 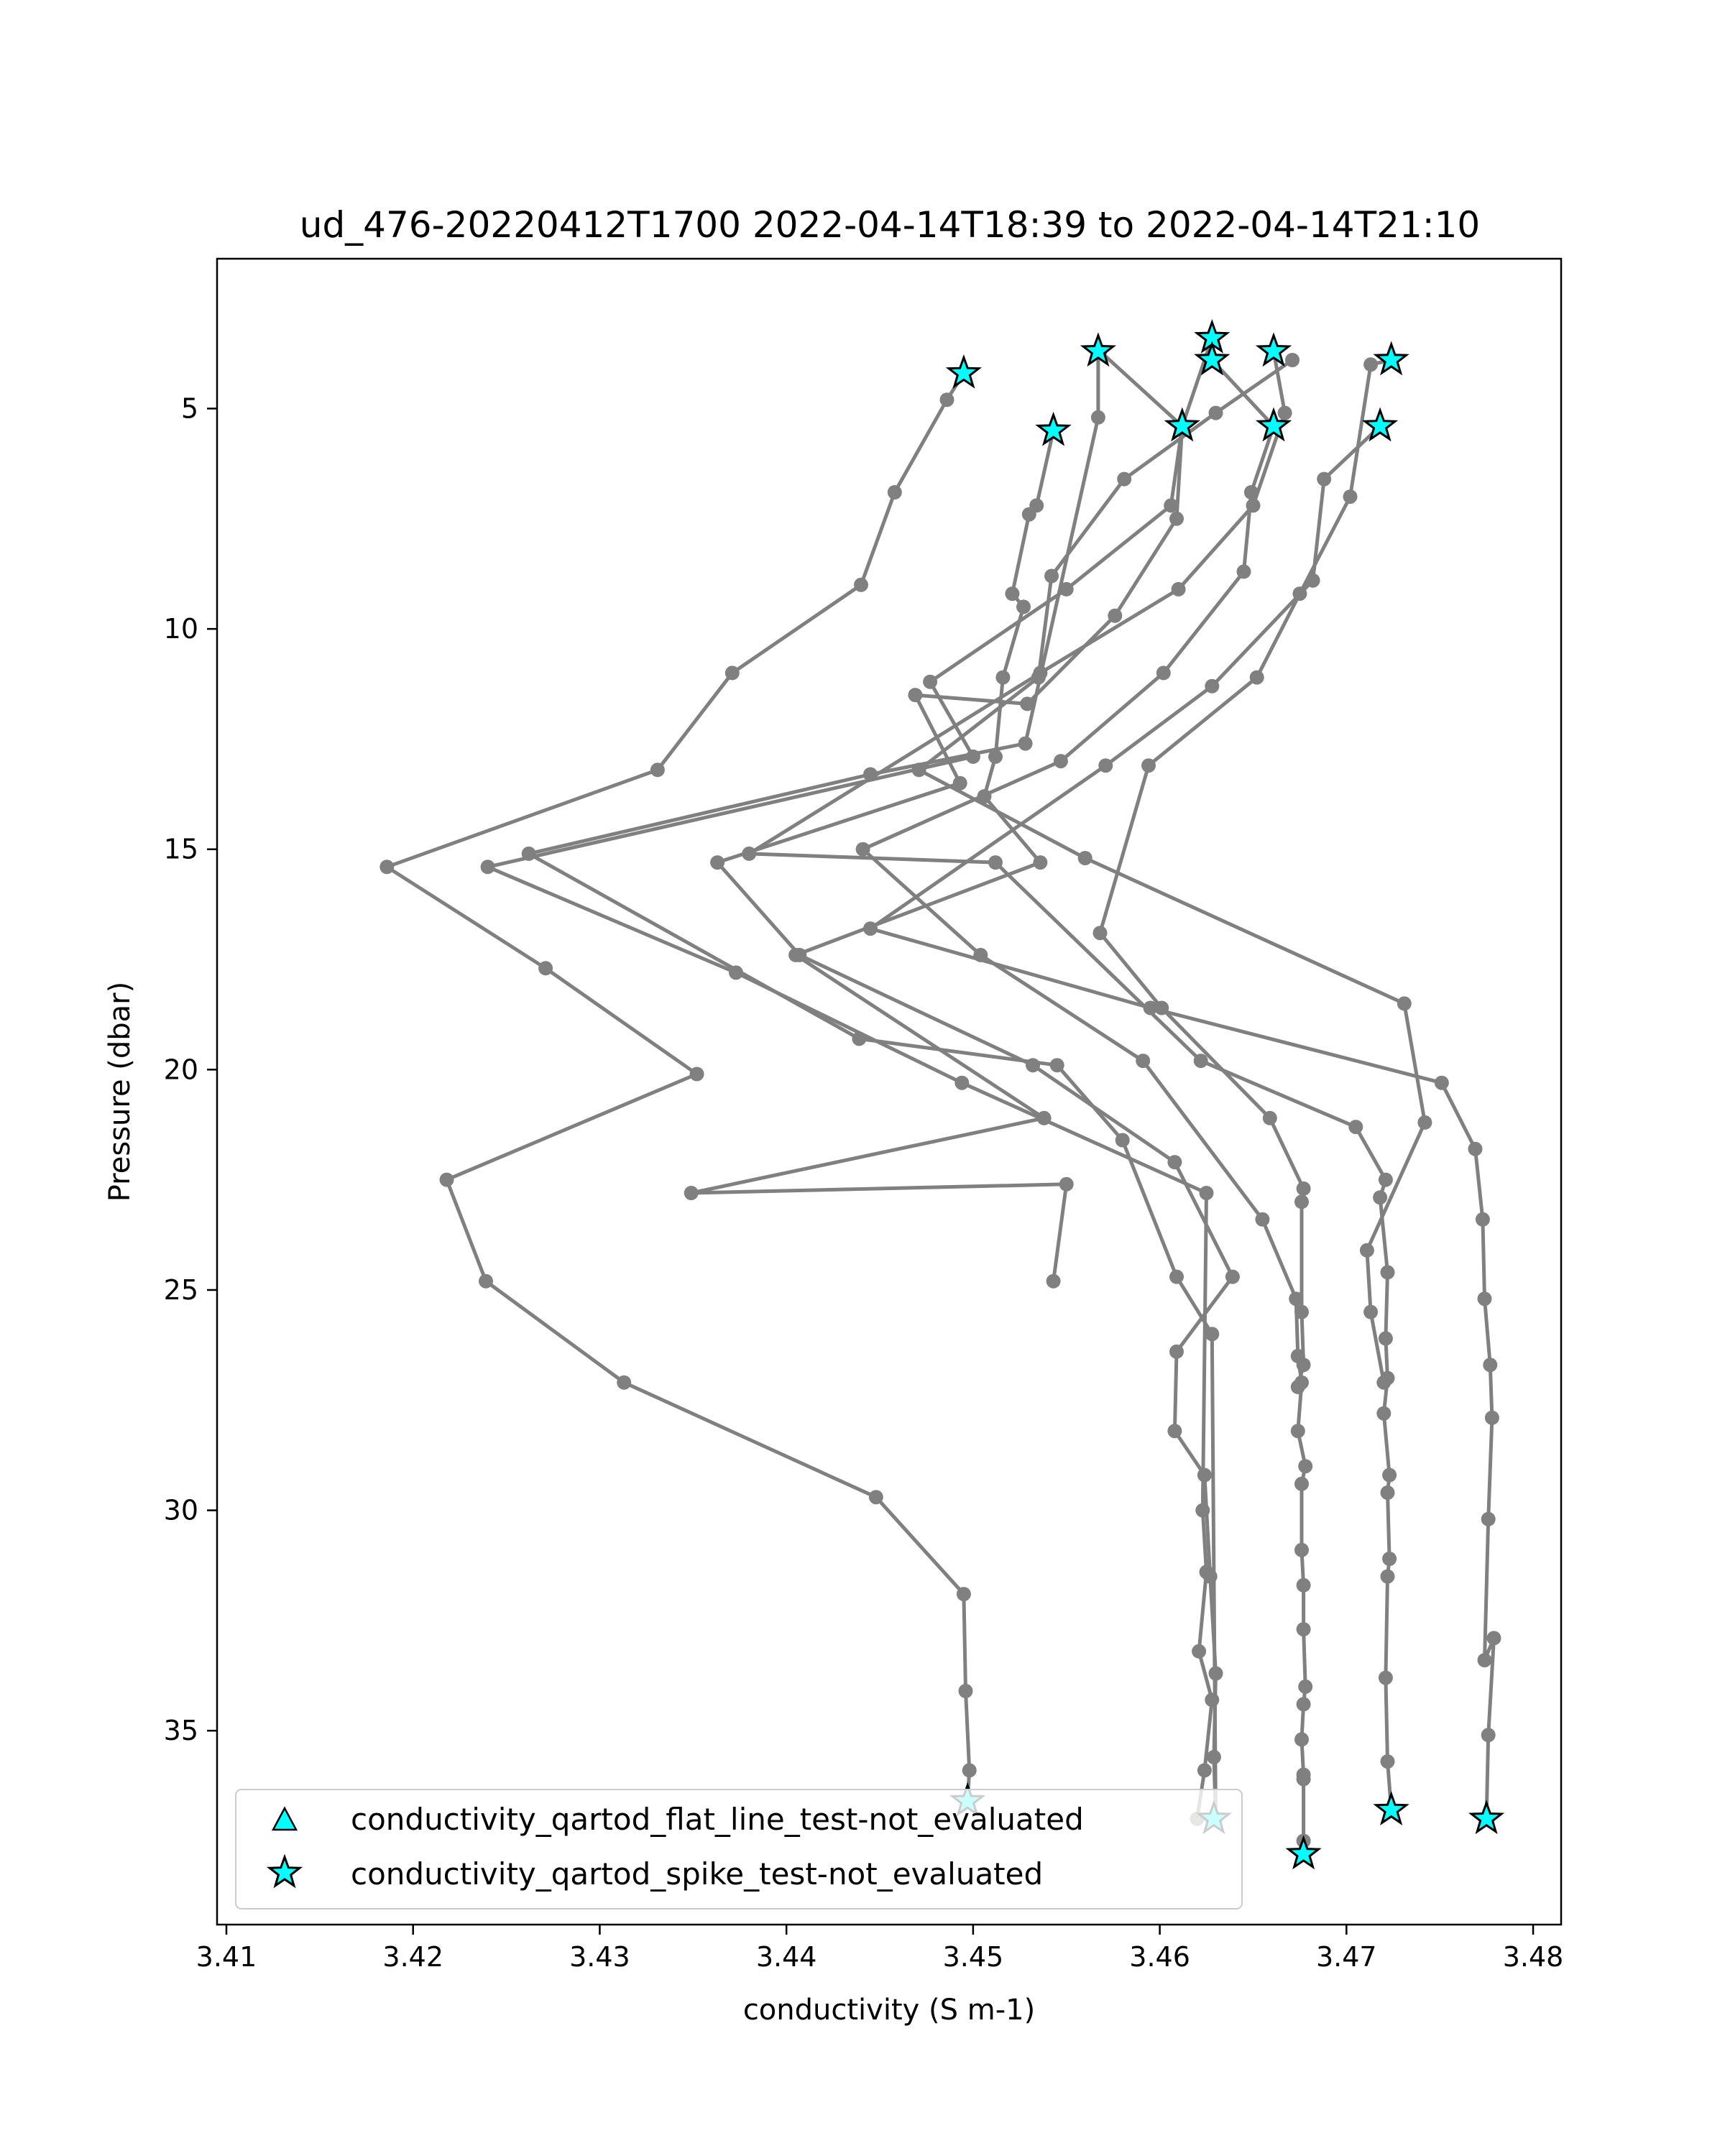 I want to click on x-axis: 3.41 3.42 3.43 3.44 3.45 3.46 3.47 3.48, so click(x=880, y=1949).